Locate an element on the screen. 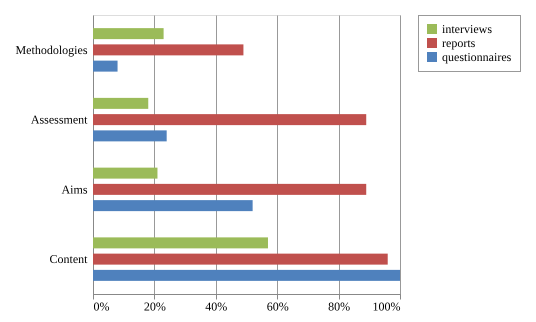  y-tick-label: Content is located at coordinates (69, 259).